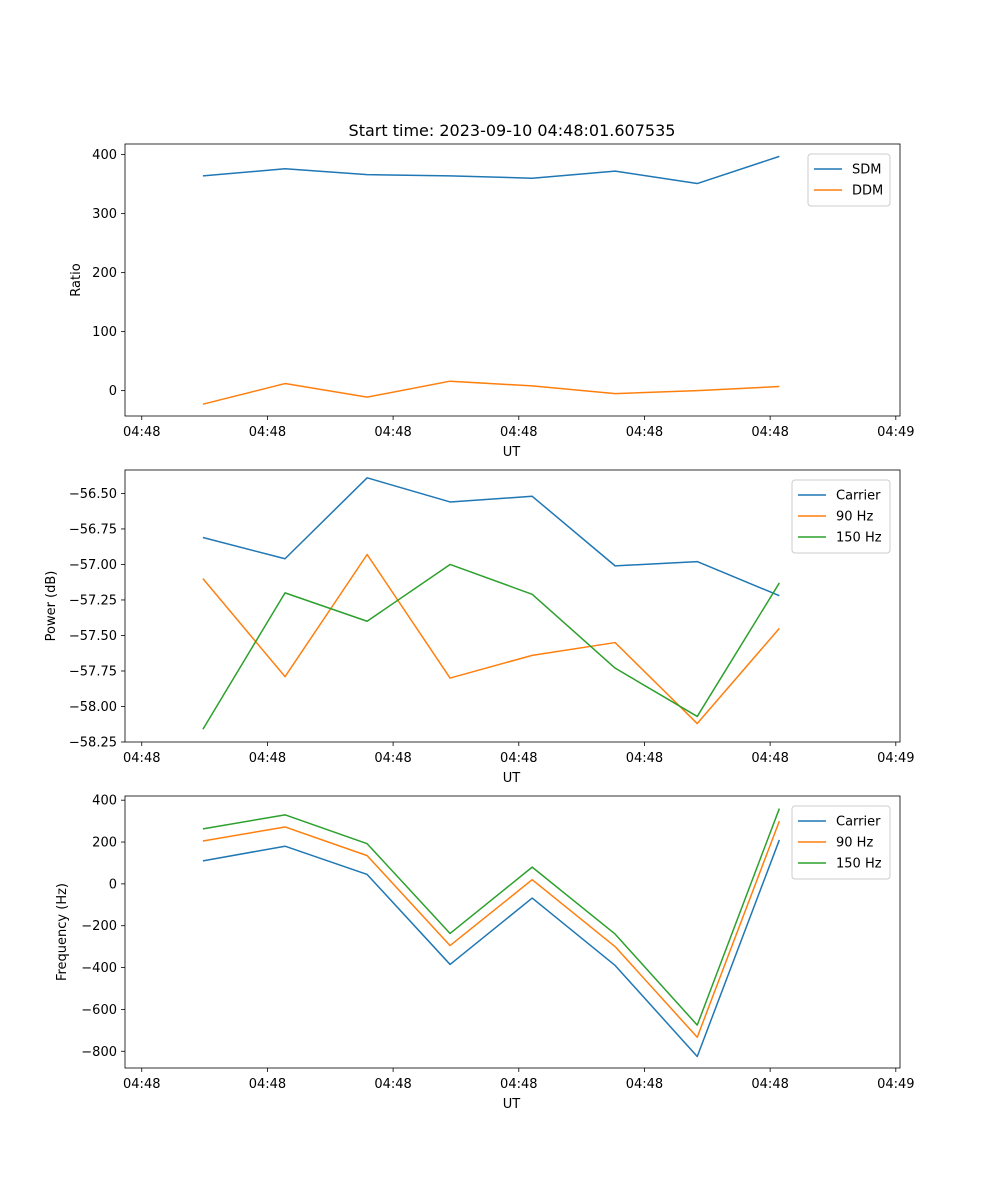  I want to click on panel-2-y-axis-label: Power (dB), so click(51, 606).